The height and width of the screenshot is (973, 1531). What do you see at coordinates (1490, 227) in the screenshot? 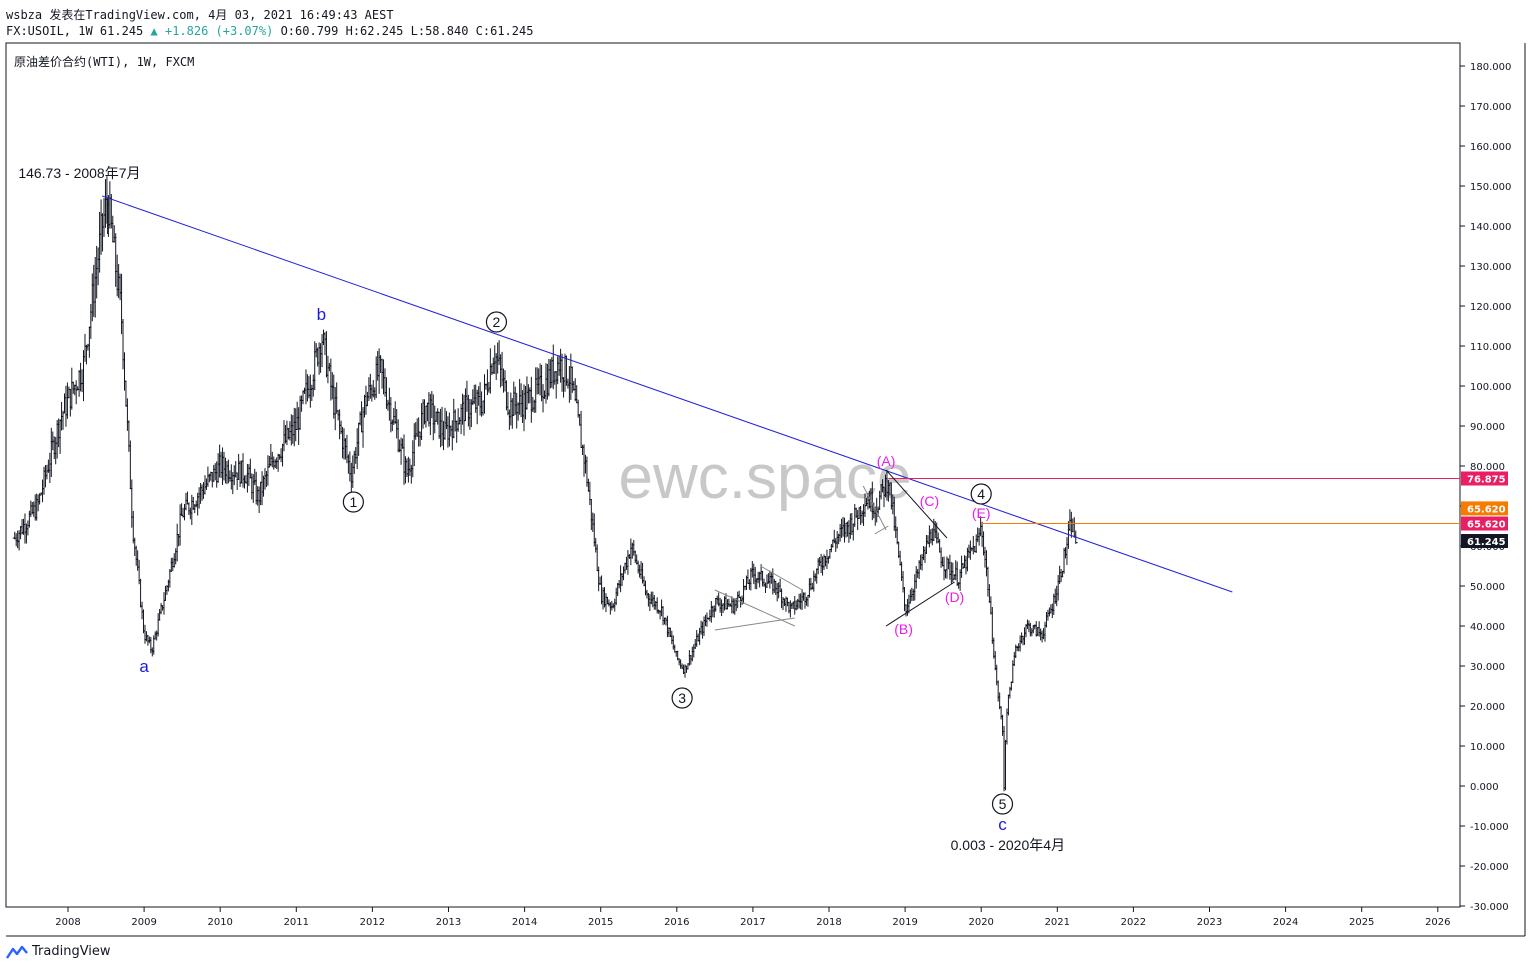
I see `y-tick-label: 140.000` at bounding box center [1490, 227].